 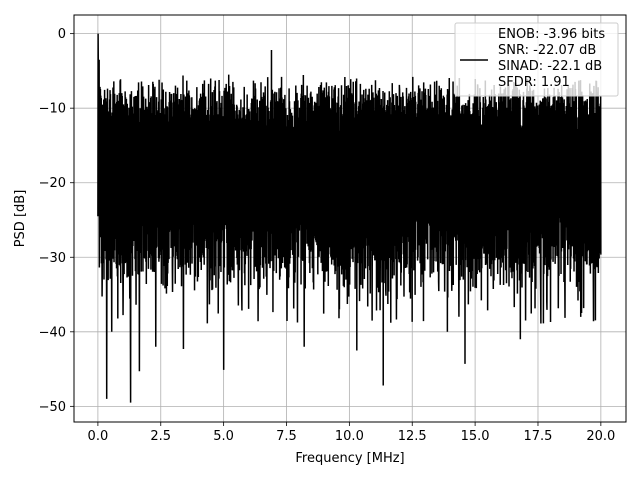 I want to click on y-tick-label: −20, so click(x=52, y=183).